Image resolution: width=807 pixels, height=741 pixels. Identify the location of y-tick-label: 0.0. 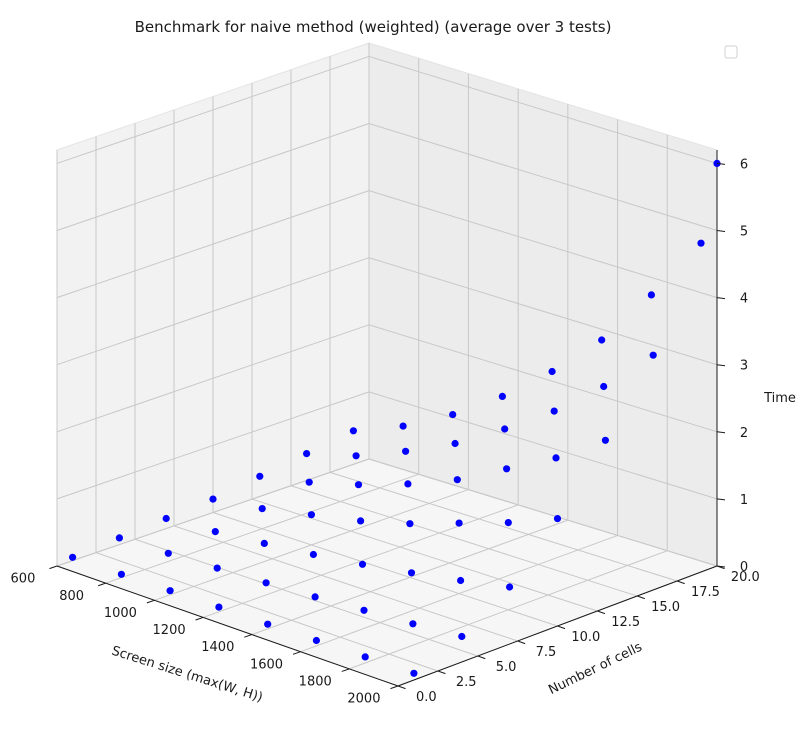
(426, 697).